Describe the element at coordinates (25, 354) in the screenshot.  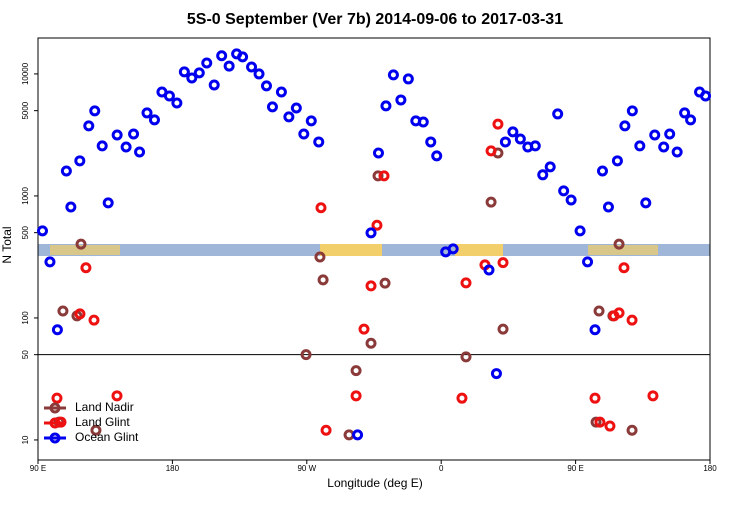
I see `y-tick-label: 50` at that location.